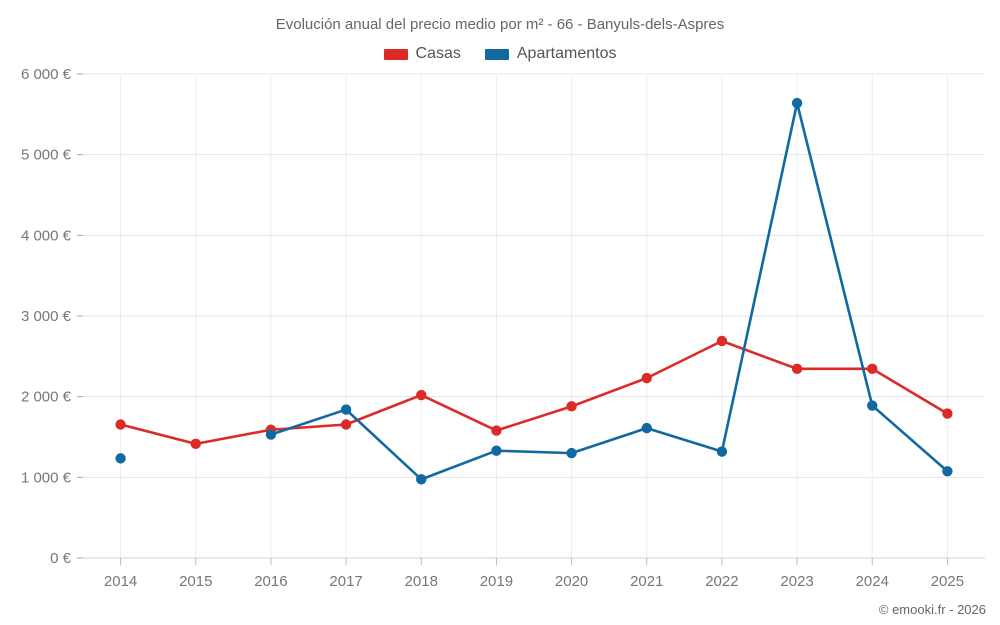 This screenshot has height=625, width=1000. Describe the element at coordinates (345, 581) in the screenshot. I see `x-axis-tick-label: 2017` at that location.